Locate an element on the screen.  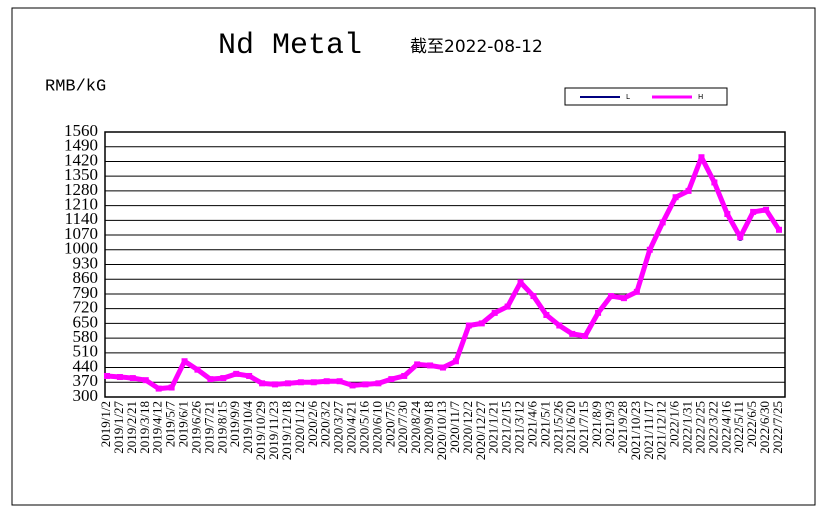
y-tick-label: 1490 is located at coordinates (81, 145).